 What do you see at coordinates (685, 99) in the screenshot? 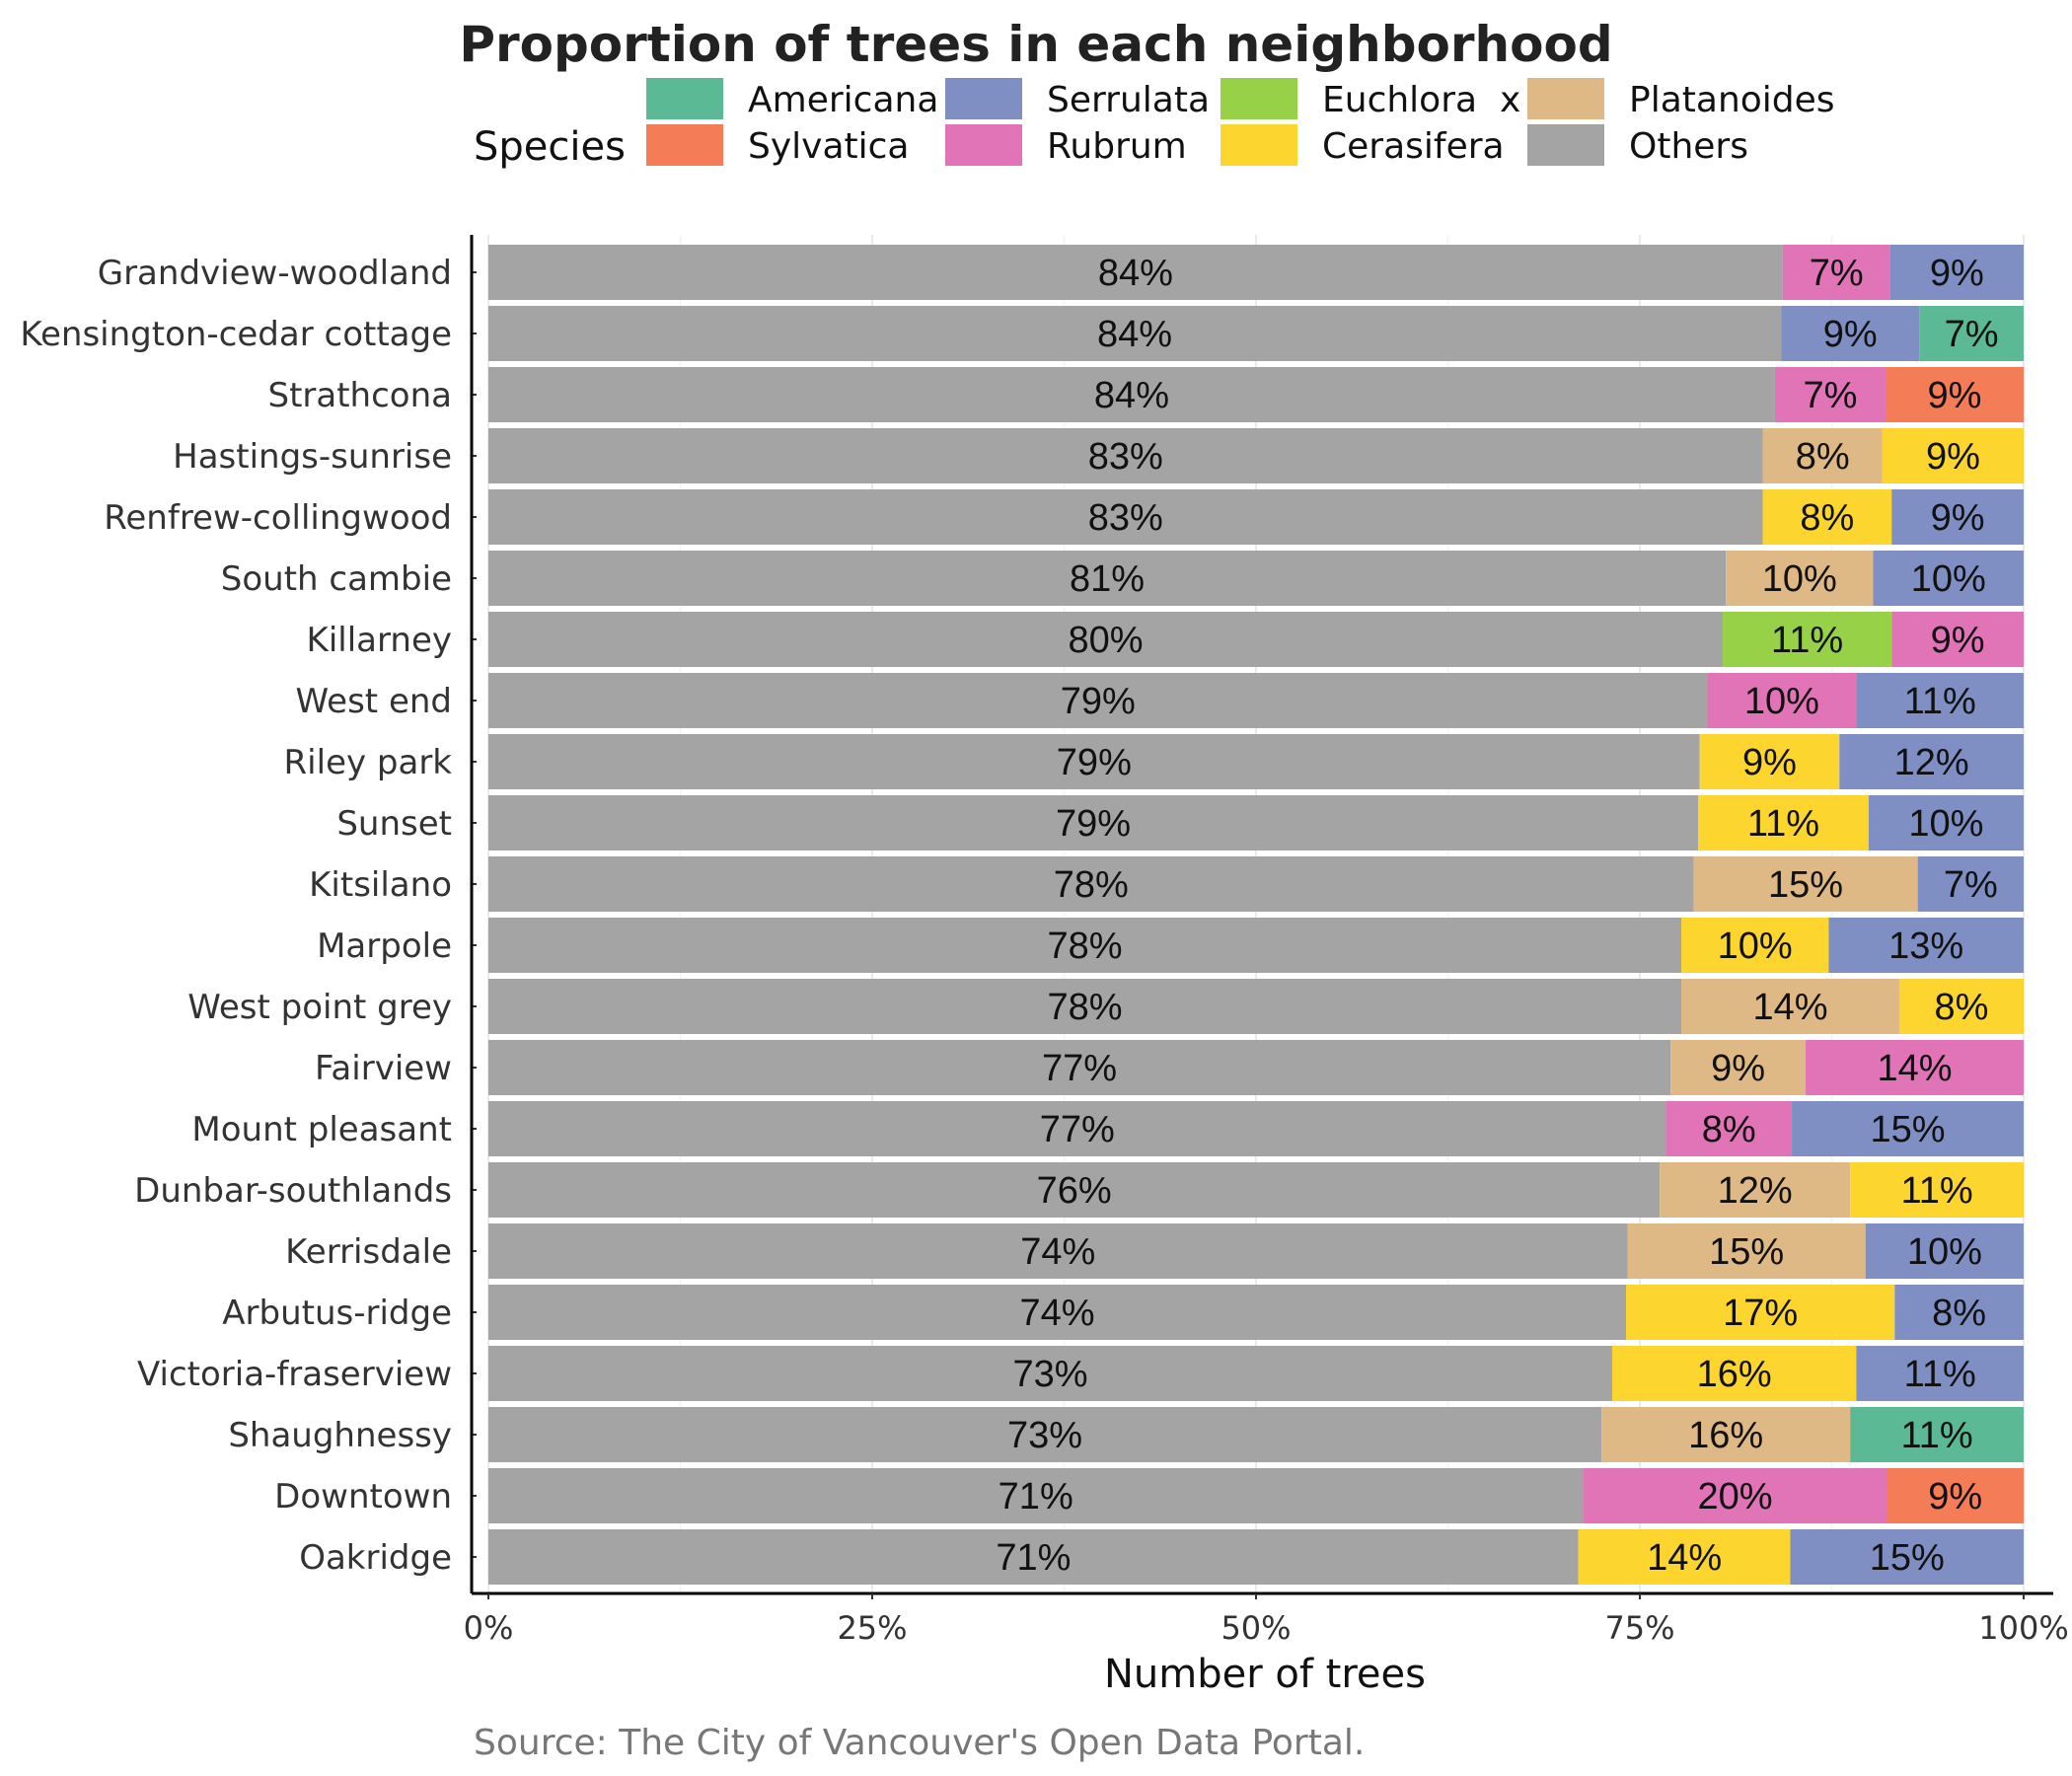
I see `legend-swatch-americana` at bounding box center [685, 99].